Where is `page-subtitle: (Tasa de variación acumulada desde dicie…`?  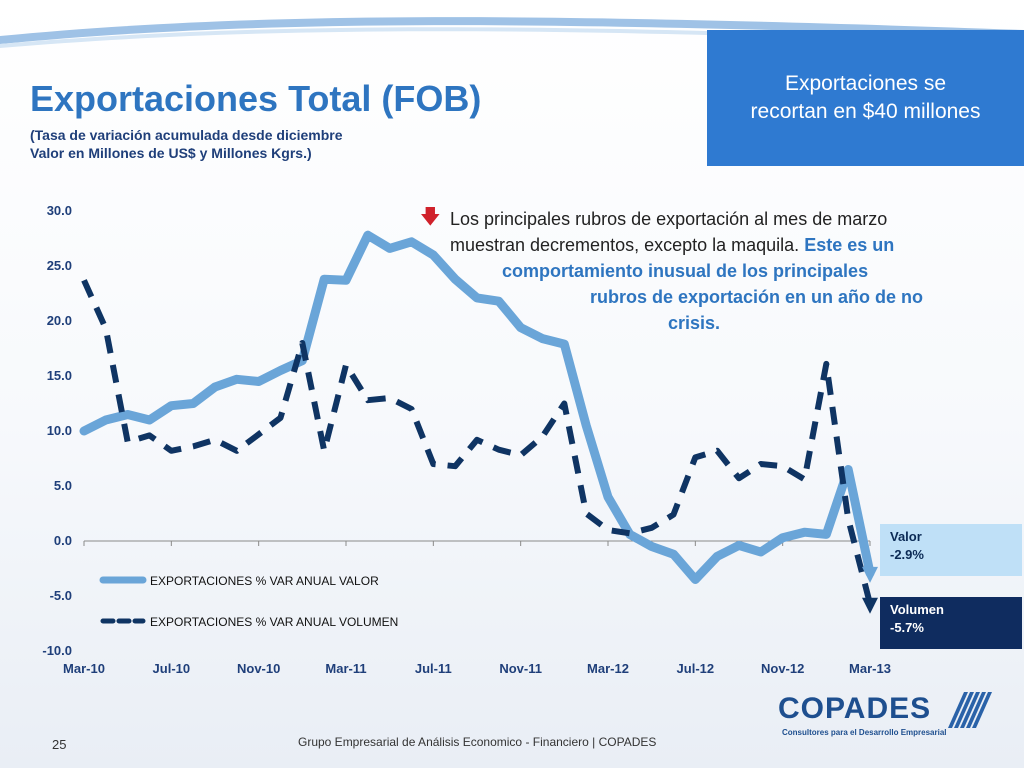
page-subtitle: (Tasa de variación acumulada desde dicie… is located at coordinates (240, 144).